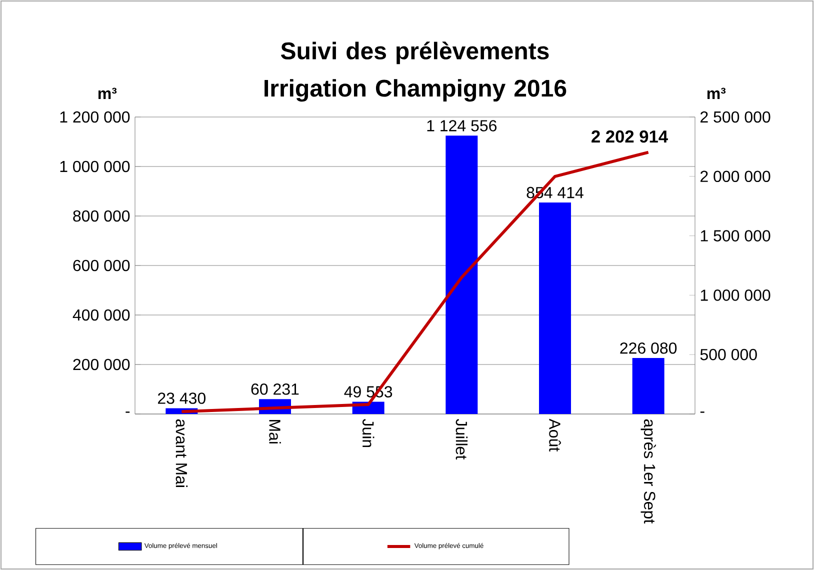  I want to click on y-tick-label: 1 000 000, so click(95, 166).